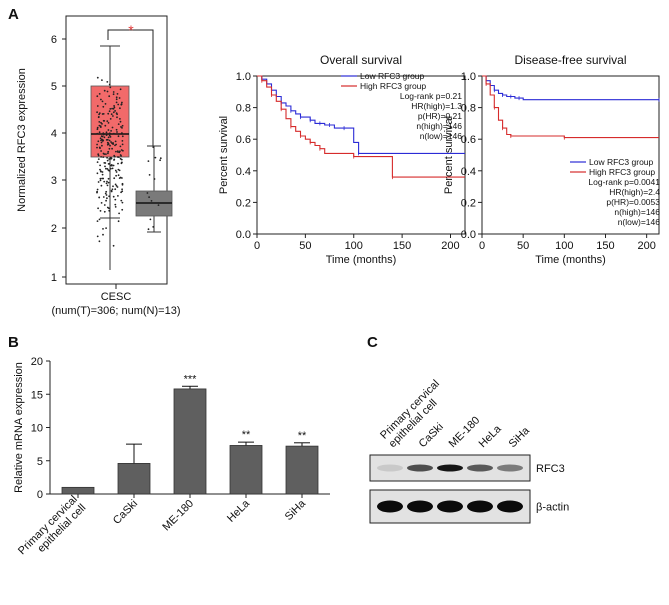  What do you see at coordinates (634, 192) in the screenshot?
I see `survival-stat: HR(high)=2.4` at bounding box center [634, 192].